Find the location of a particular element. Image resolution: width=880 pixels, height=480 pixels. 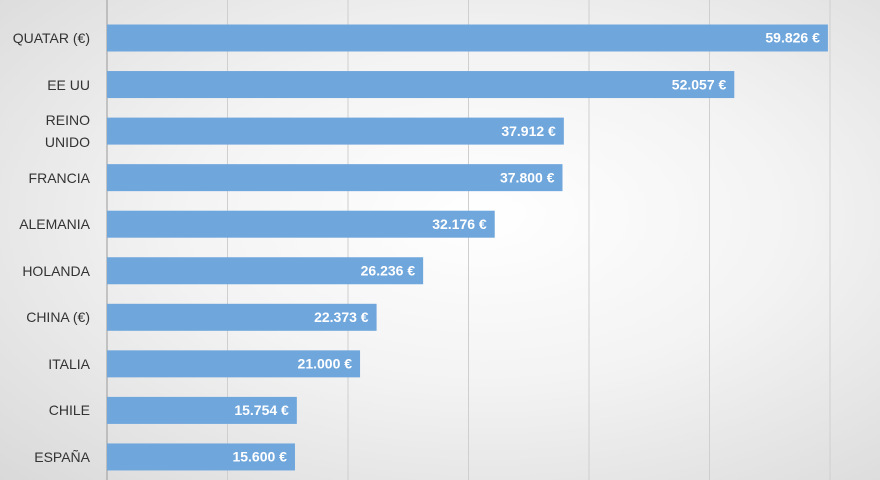

y-tick-label: REINO UNIDO is located at coordinates (67, 131).